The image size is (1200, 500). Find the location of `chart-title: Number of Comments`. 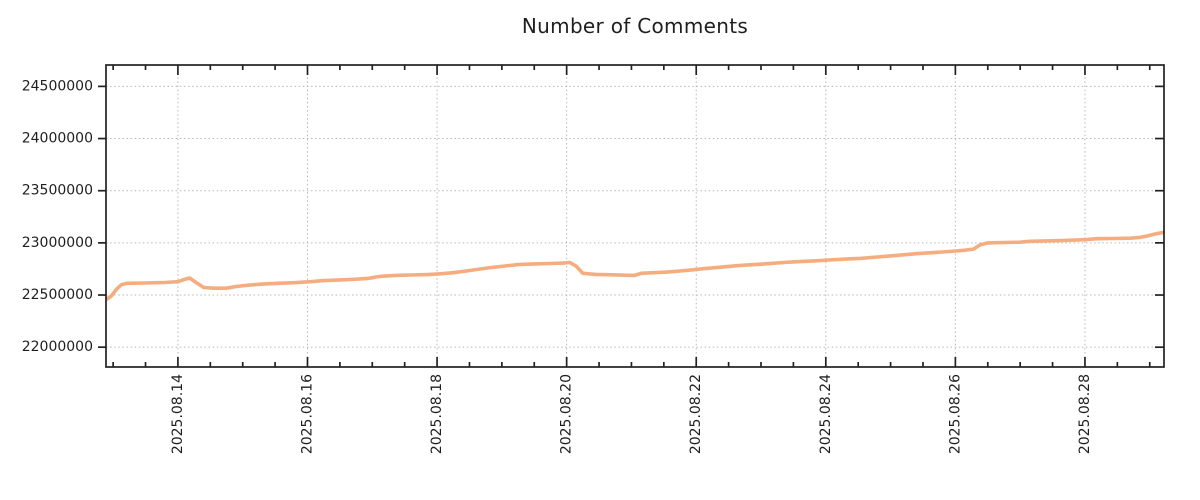

chart-title: Number of Comments is located at coordinates (635, 26).